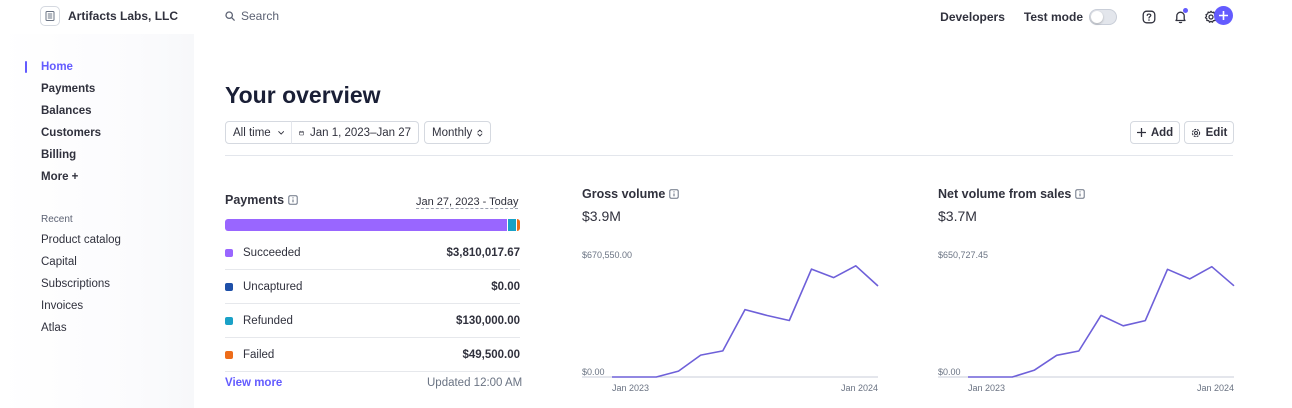 The image size is (1292, 408). I want to click on chevron-up-down-icon, so click(480, 132).